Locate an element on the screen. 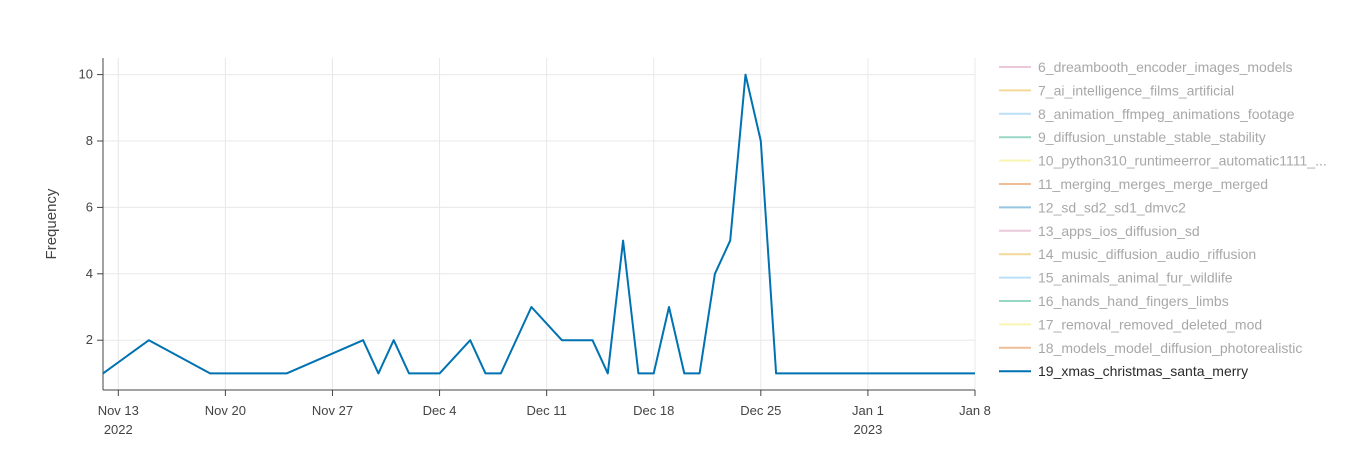 This screenshot has height=460, width=1366. legend-item: 6_dreambooth_encoder_images_models is located at coordinates (1146, 67).